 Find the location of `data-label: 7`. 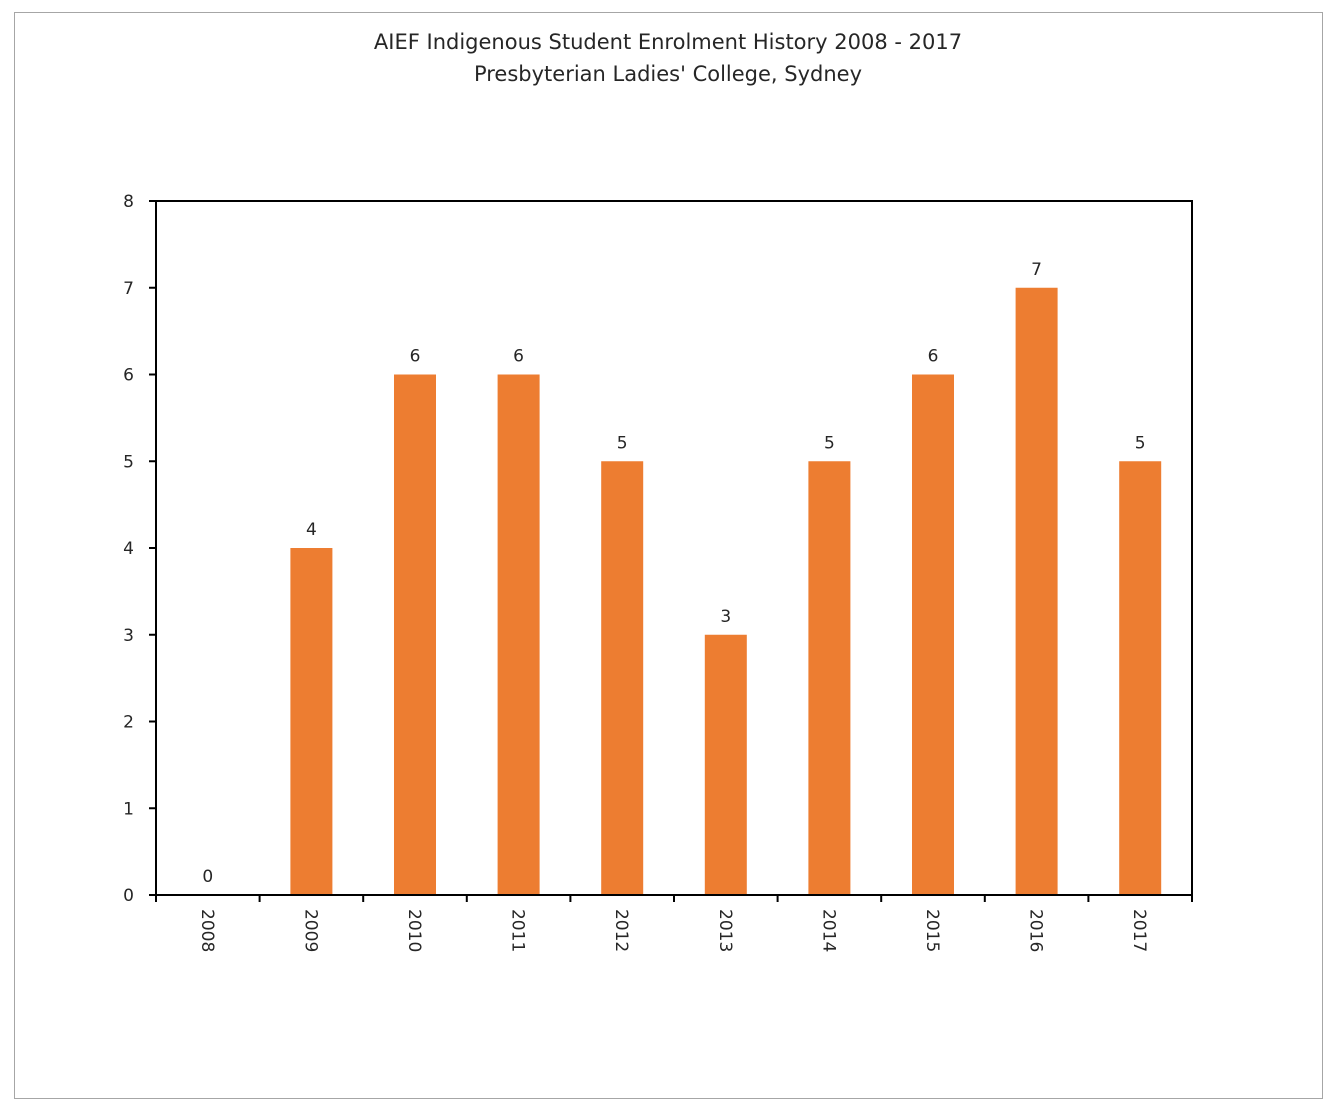

data-label: 7 is located at coordinates (1036, 270).